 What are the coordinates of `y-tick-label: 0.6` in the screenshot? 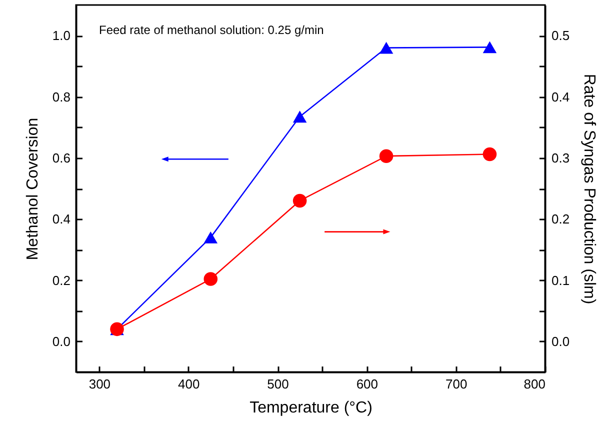 It's located at (61, 158).